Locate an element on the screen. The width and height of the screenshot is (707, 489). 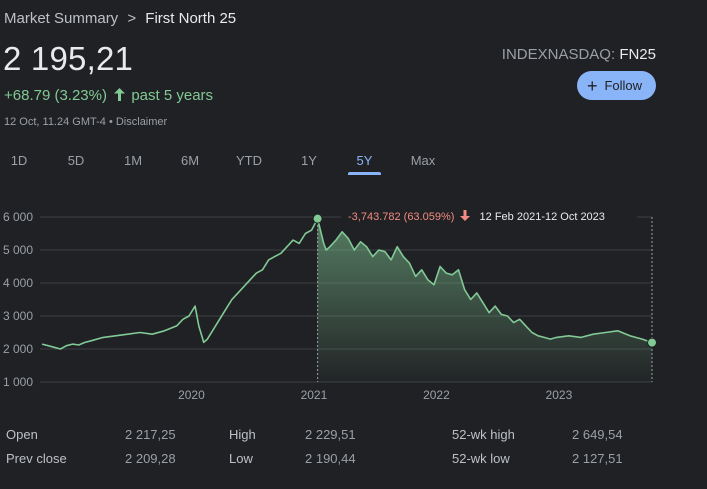
tab-5y: 5Y is located at coordinates (364, 162).